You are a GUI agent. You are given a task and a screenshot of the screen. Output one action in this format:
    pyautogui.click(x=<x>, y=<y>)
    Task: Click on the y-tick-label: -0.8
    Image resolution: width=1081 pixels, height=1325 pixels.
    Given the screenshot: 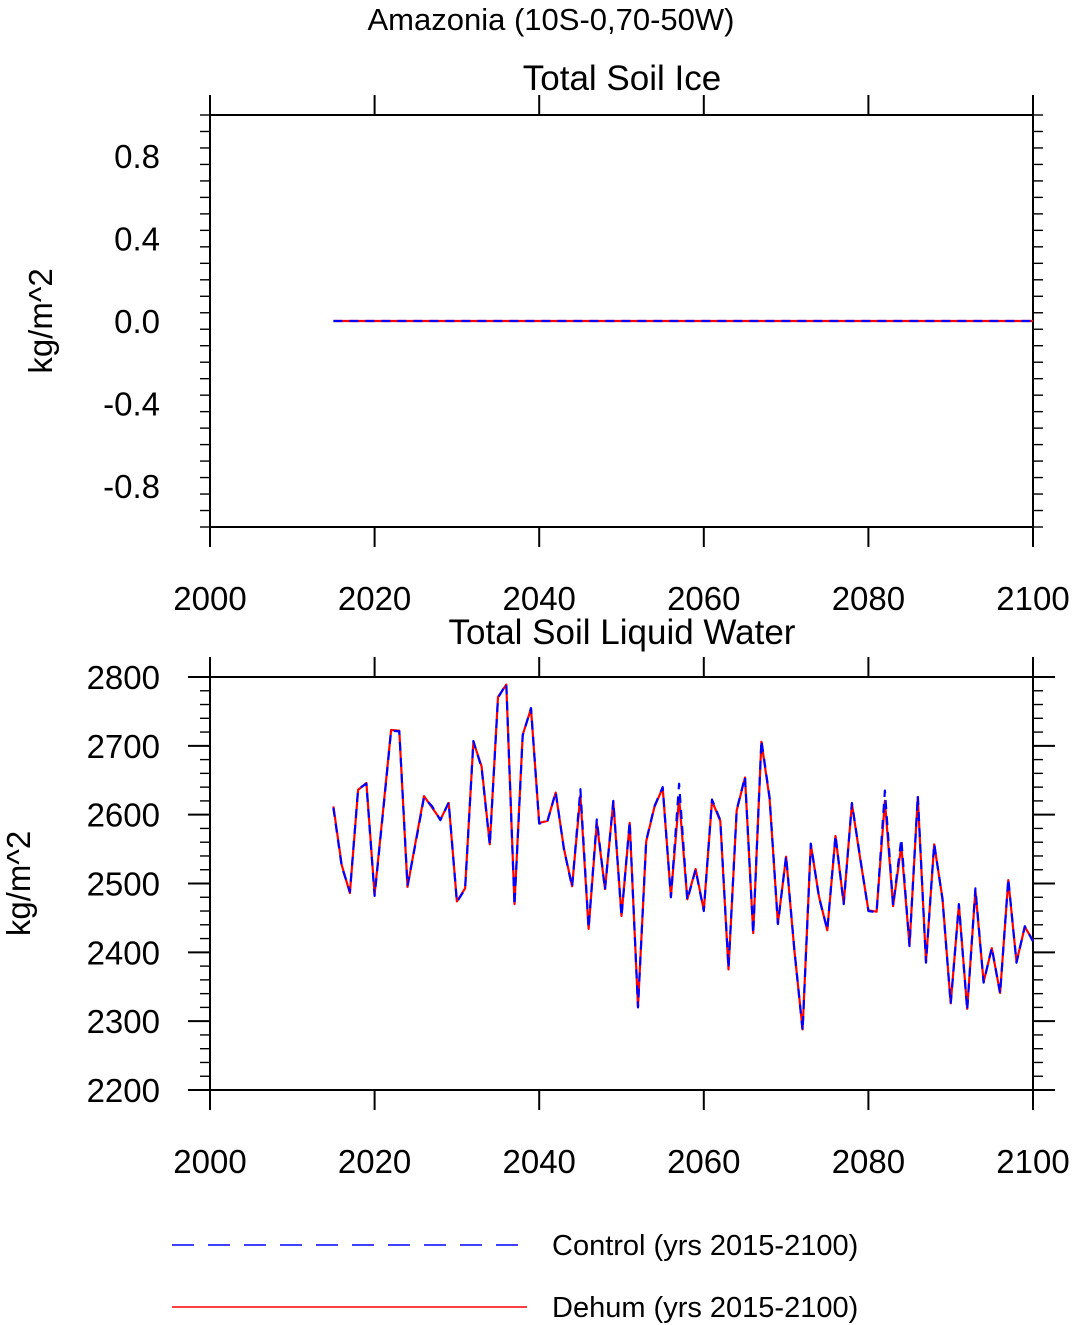 What is the action you would take?
    pyautogui.click(x=131, y=486)
    